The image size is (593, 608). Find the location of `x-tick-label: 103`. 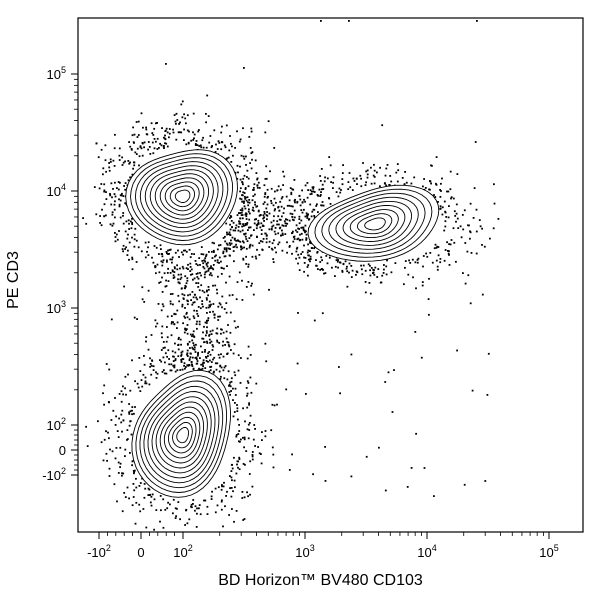

x-tick-label: 103 is located at coordinates (304, 551).